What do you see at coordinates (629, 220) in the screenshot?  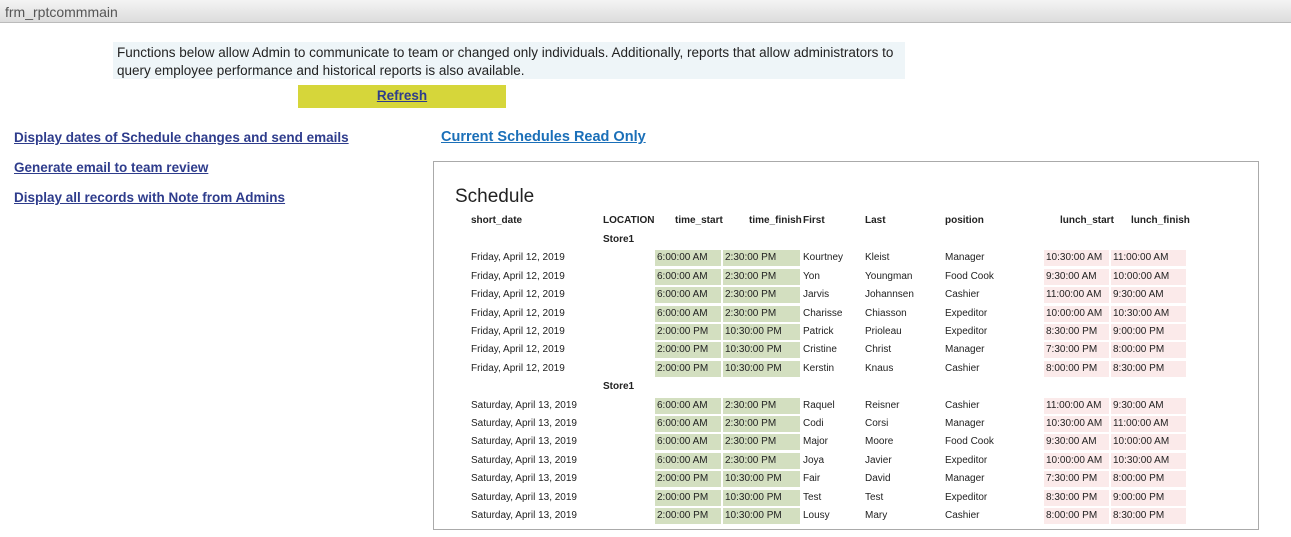 I see `column-header: LOCATION` at bounding box center [629, 220].